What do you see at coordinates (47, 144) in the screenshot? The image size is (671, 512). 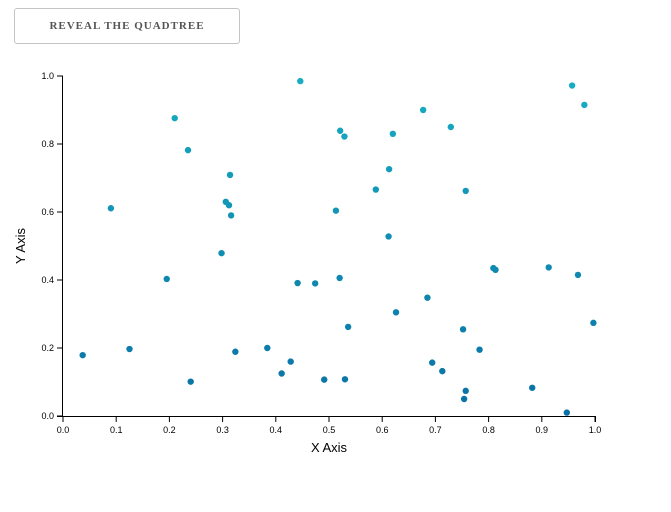 I see `y-tick-label: 0.8` at bounding box center [47, 144].